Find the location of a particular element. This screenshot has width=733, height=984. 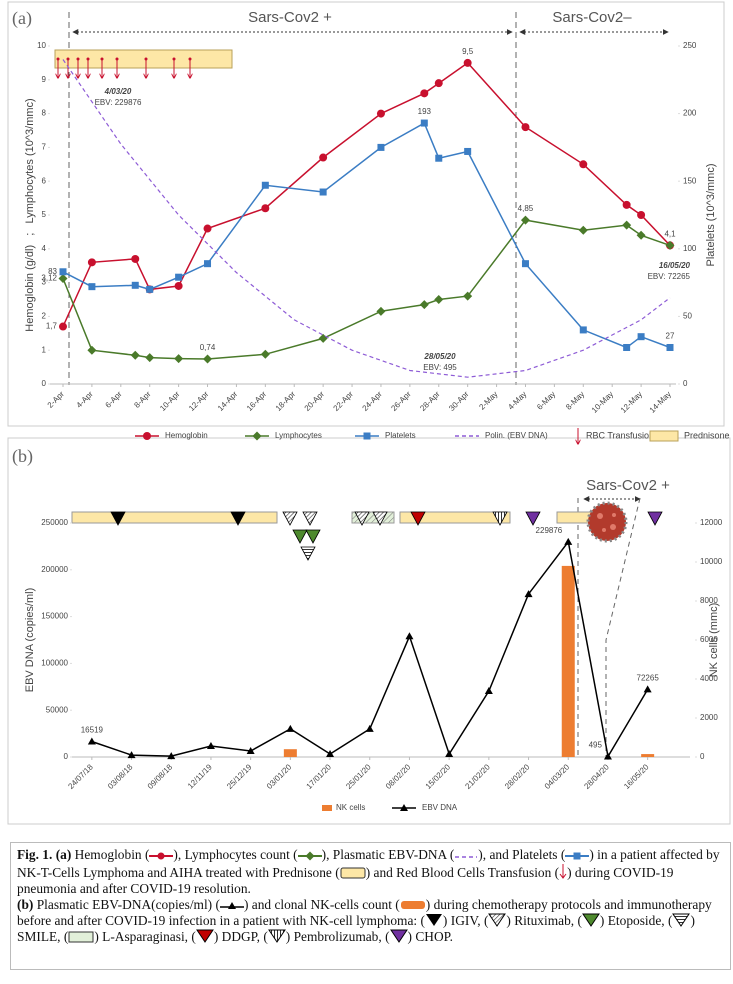

legend-label: RBC Transfusion is located at coordinates (620, 435).